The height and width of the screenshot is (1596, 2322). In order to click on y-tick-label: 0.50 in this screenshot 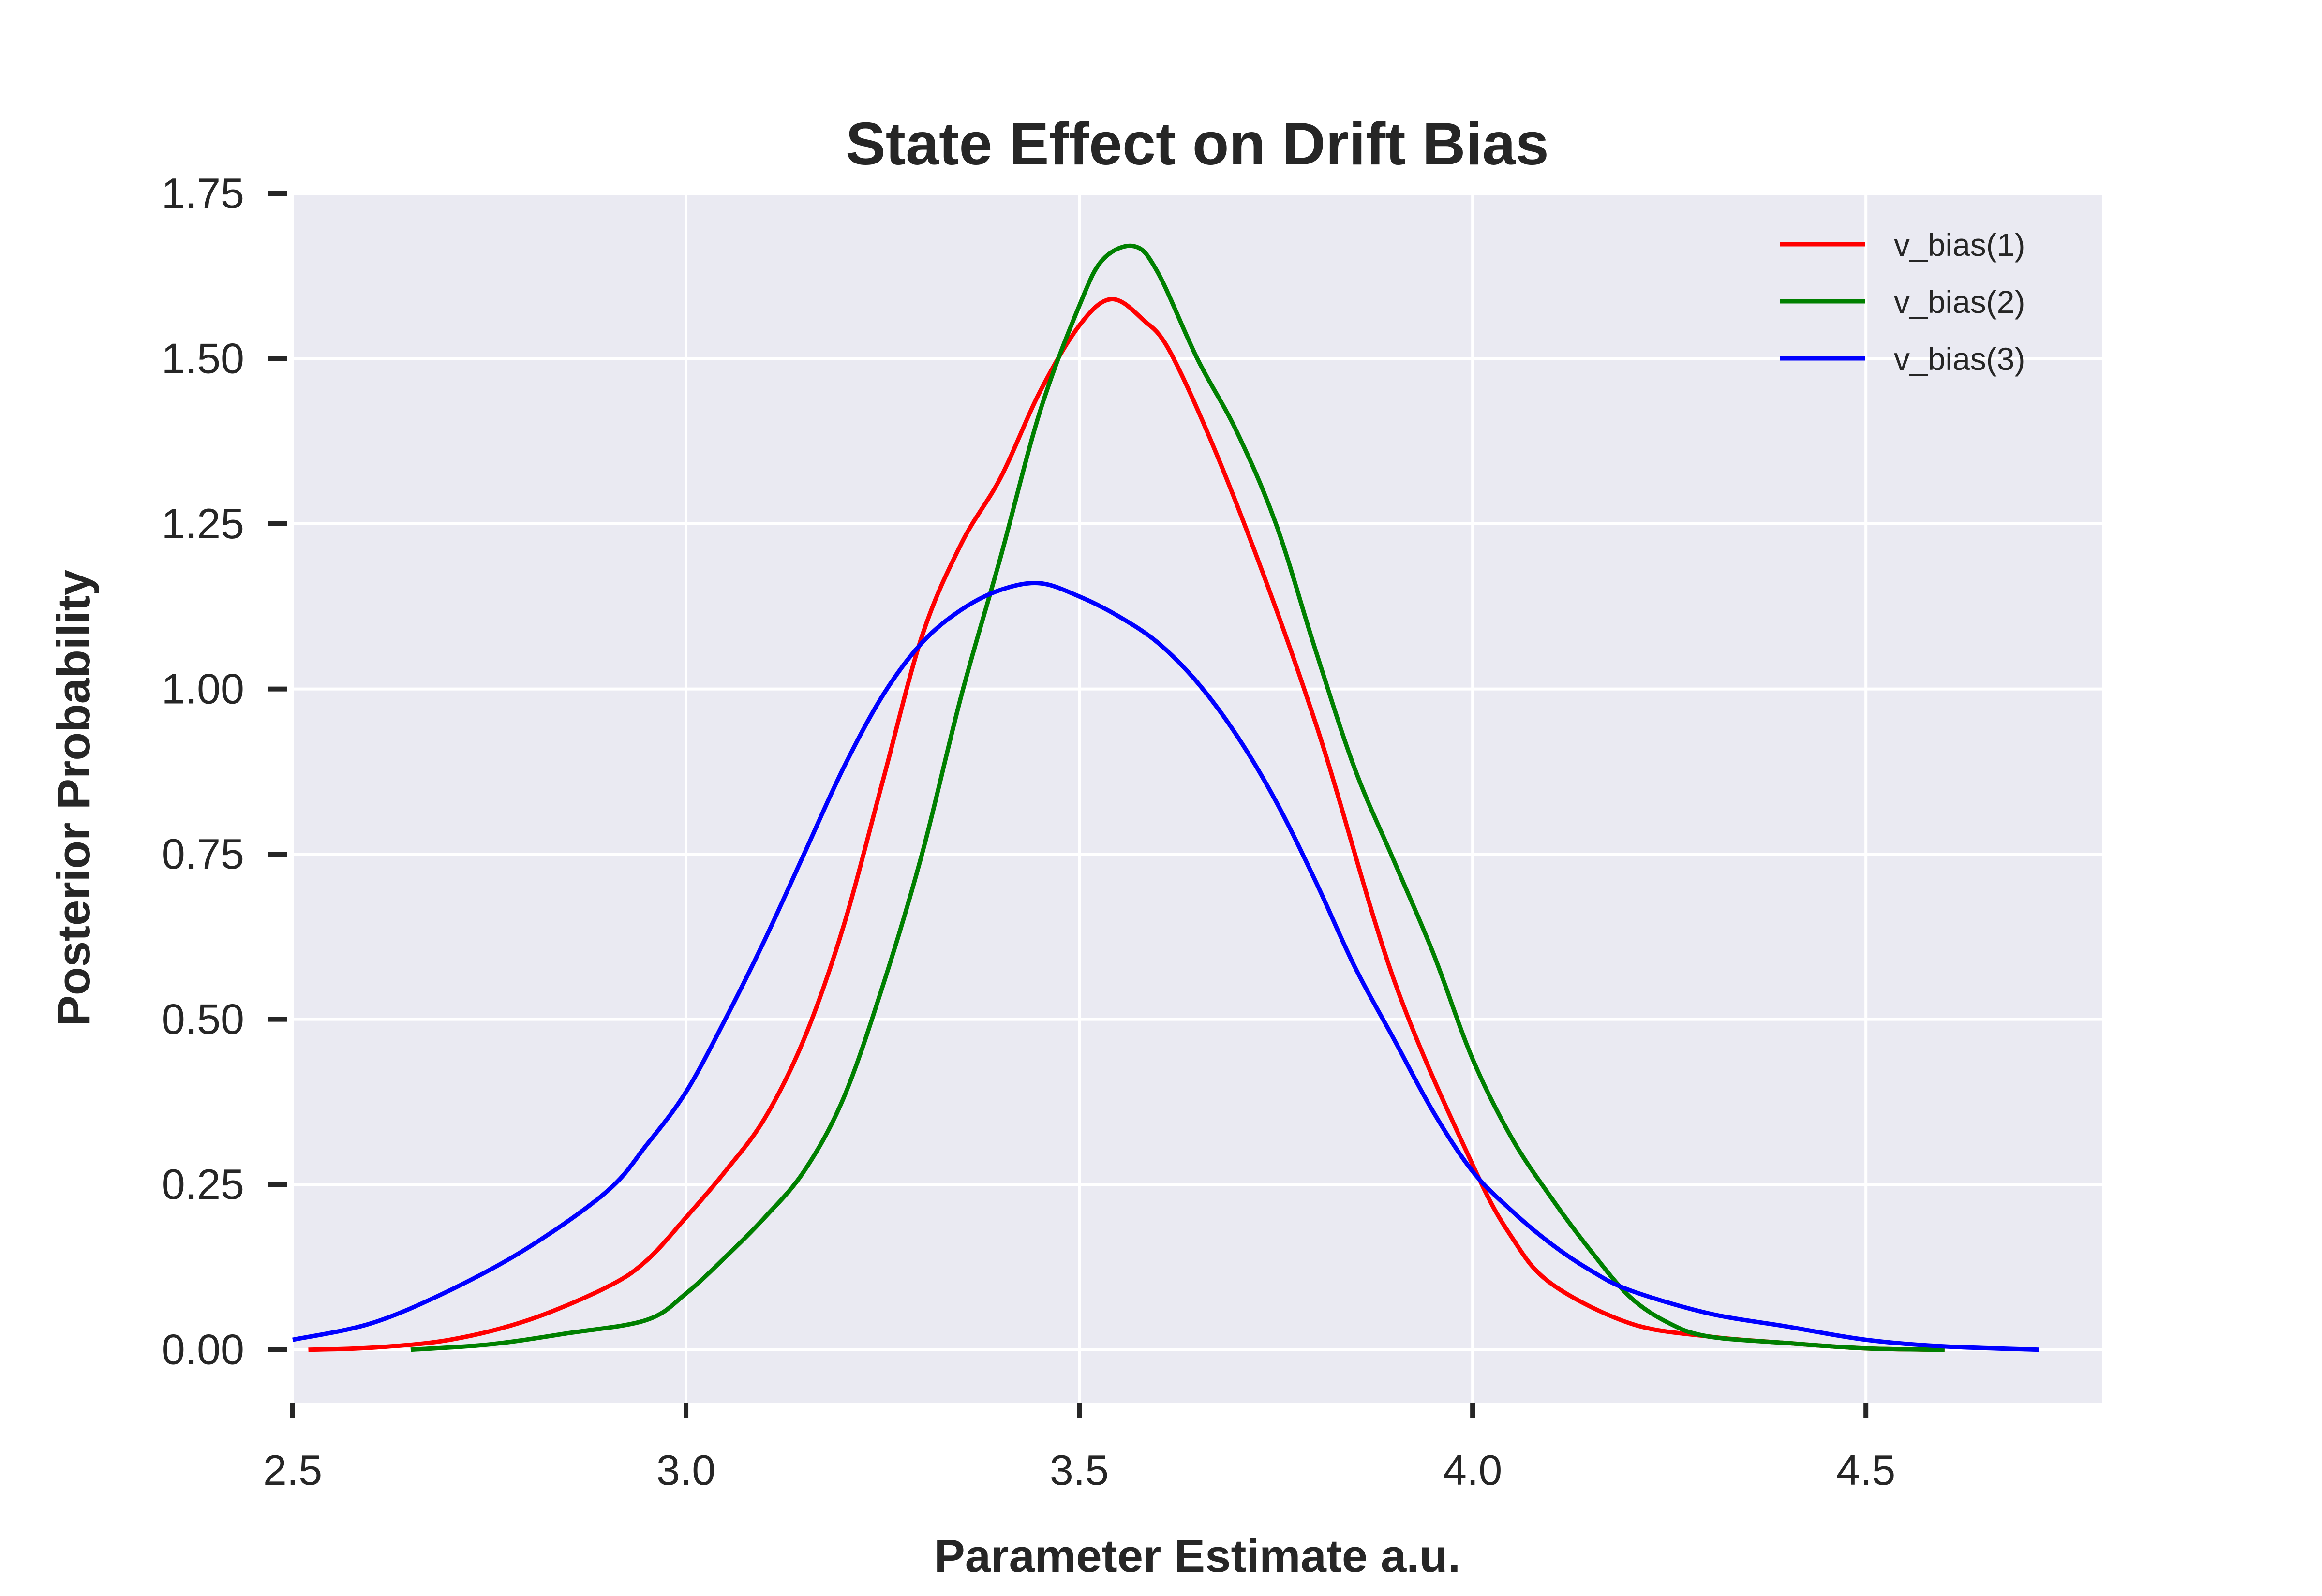, I will do `click(203, 1019)`.